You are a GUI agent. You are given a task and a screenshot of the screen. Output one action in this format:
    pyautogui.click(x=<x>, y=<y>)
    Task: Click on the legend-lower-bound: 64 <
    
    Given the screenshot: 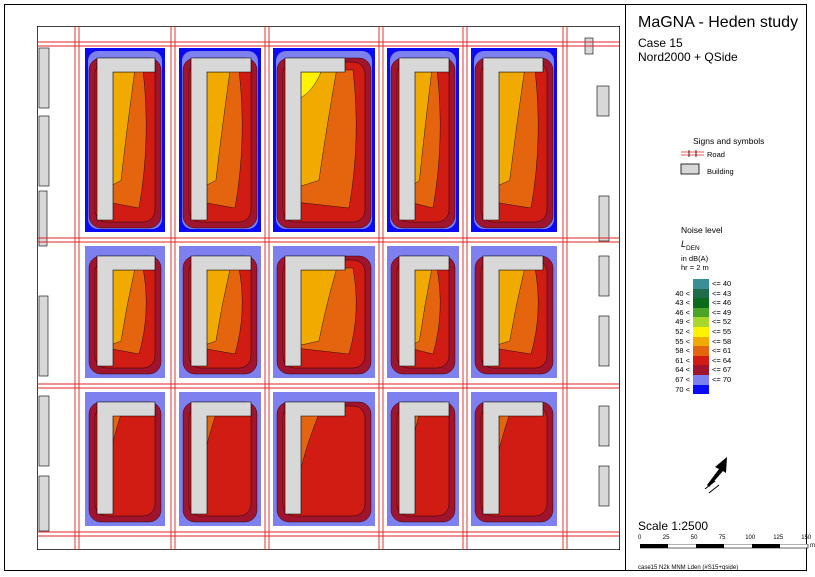 What is the action you would take?
    pyautogui.click(x=682, y=370)
    